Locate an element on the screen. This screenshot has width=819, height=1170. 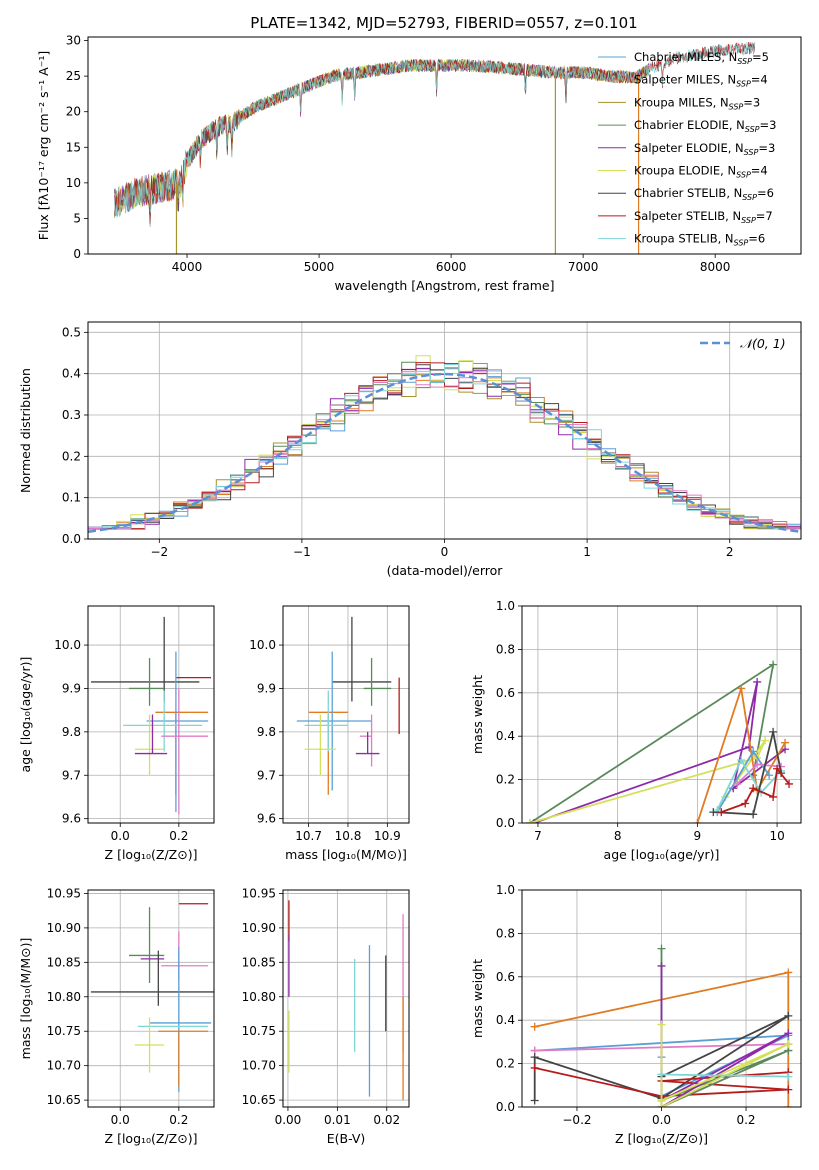
x-tick-label: 7 is located at coordinates (538, 836).